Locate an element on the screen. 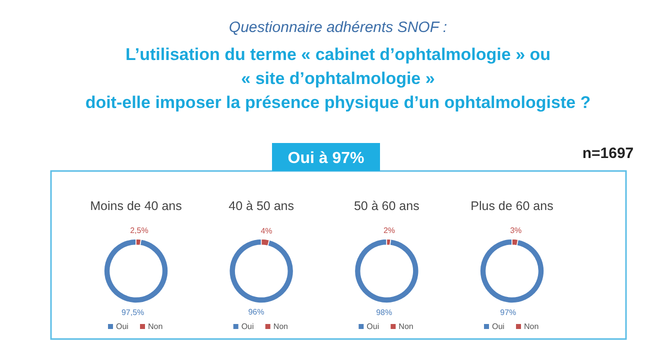 The image size is (657, 340). chart-title: Plus de 60 ans is located at coordinates (512, 206).